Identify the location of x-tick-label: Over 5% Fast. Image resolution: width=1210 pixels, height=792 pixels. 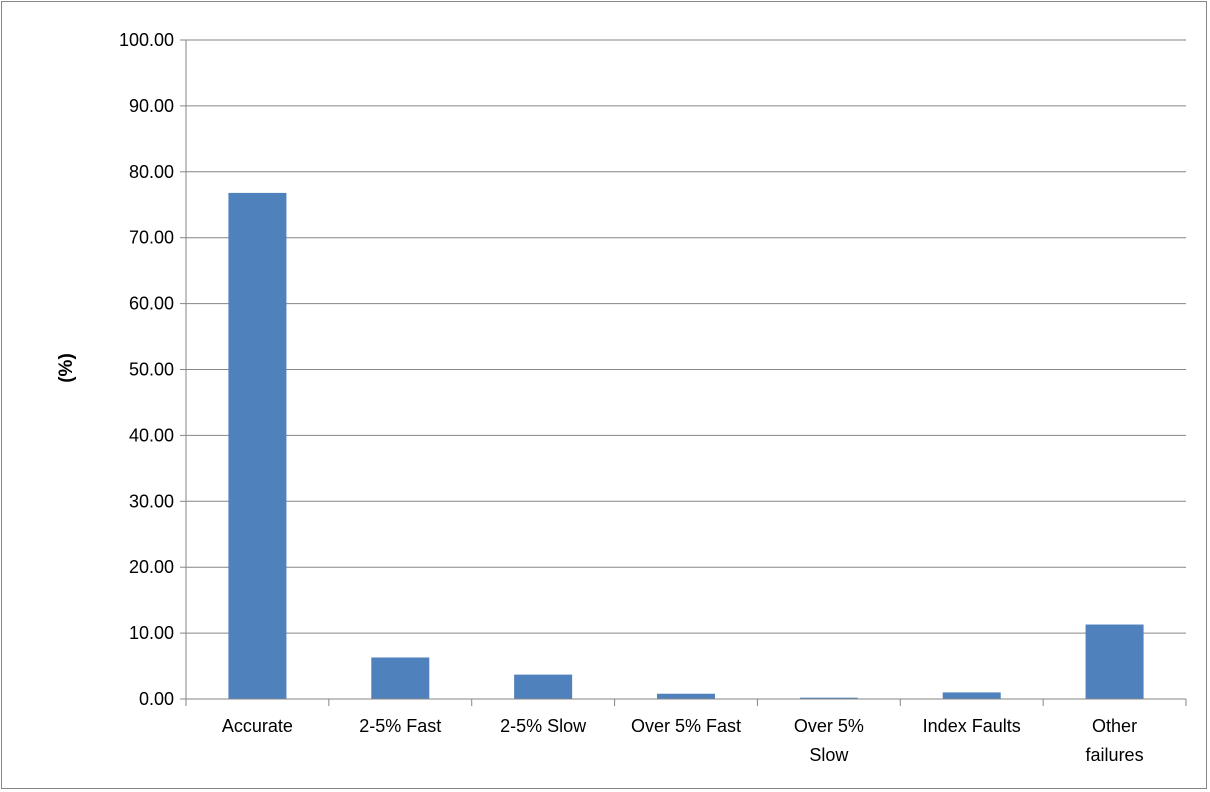
(686, 726).